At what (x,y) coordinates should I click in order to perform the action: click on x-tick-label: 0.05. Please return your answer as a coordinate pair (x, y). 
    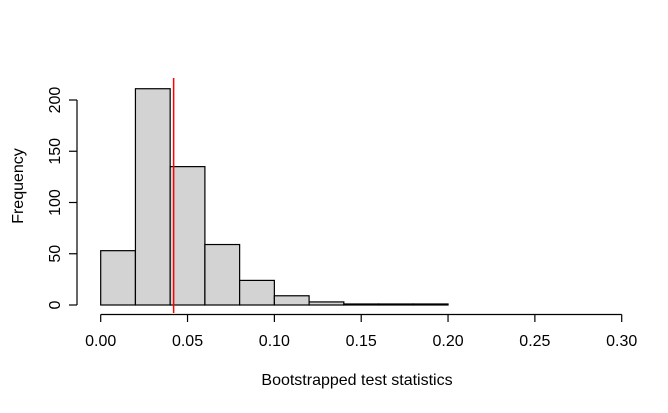
    Looking at the image, I should click on (187, 341).